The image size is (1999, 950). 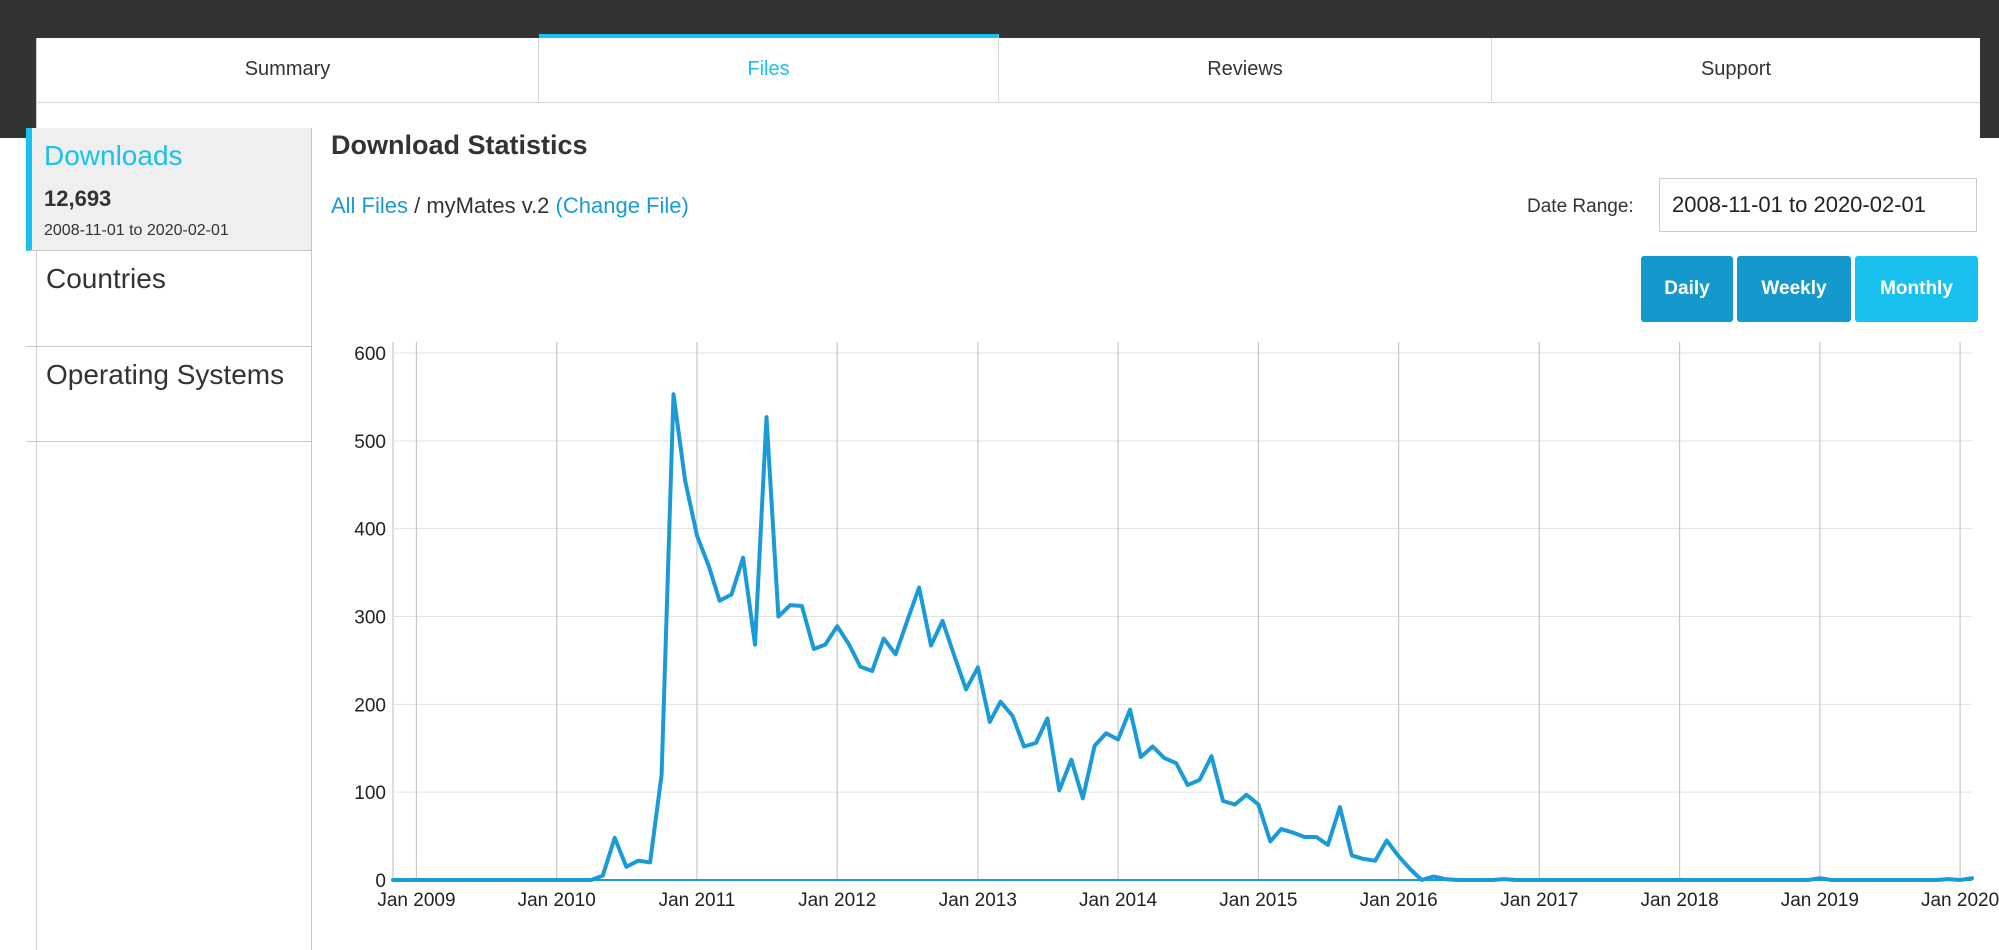 What do you see at coordinates (557, 900) in the screenshot?
I see `chart-x-tick-label: Jan 2010` at bounding box center [557, 900].